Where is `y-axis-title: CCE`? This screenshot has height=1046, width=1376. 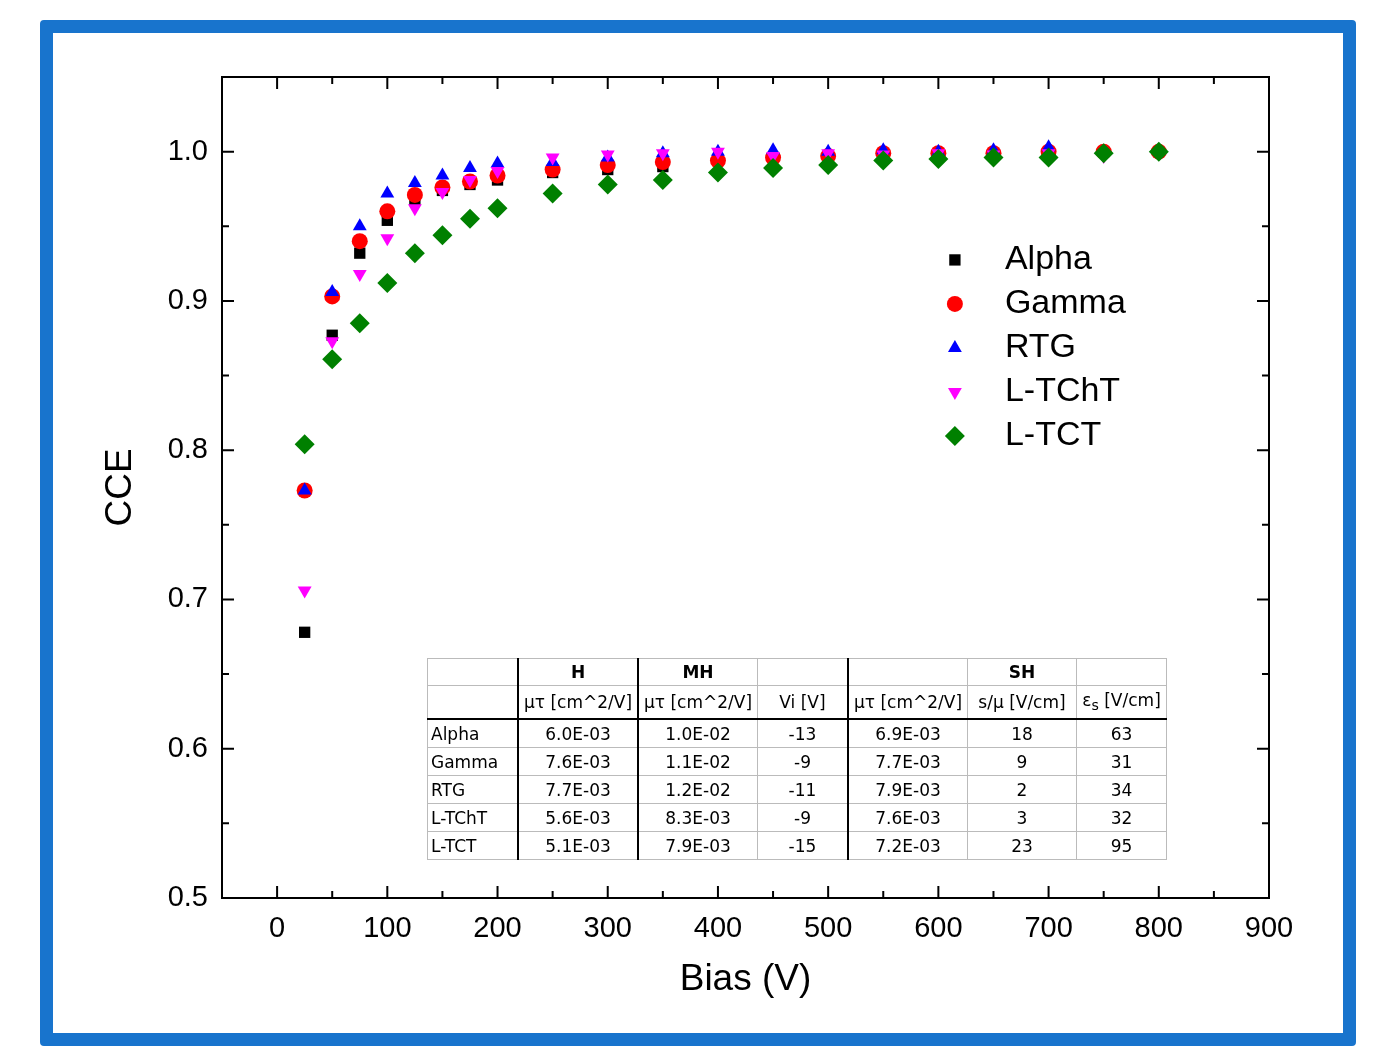 y-axis-title: CCE is located at coordinates (119, 487).